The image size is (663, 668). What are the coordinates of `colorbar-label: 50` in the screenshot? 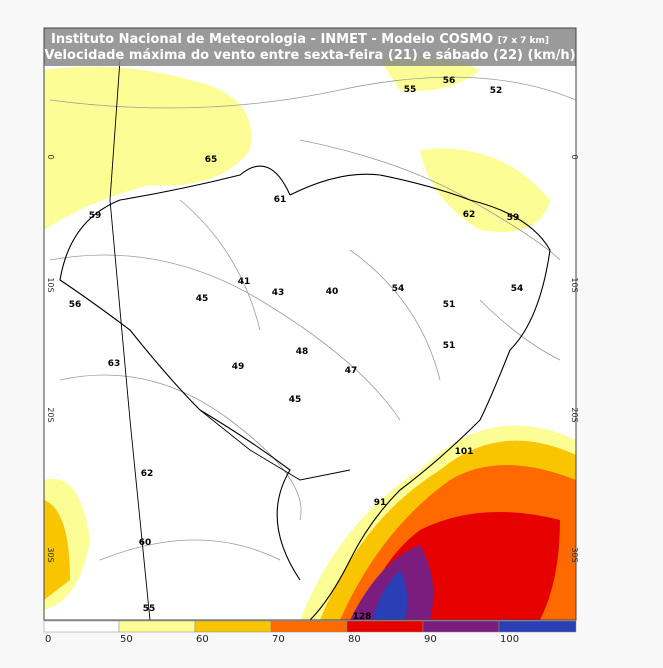 It's located at (126, 639).